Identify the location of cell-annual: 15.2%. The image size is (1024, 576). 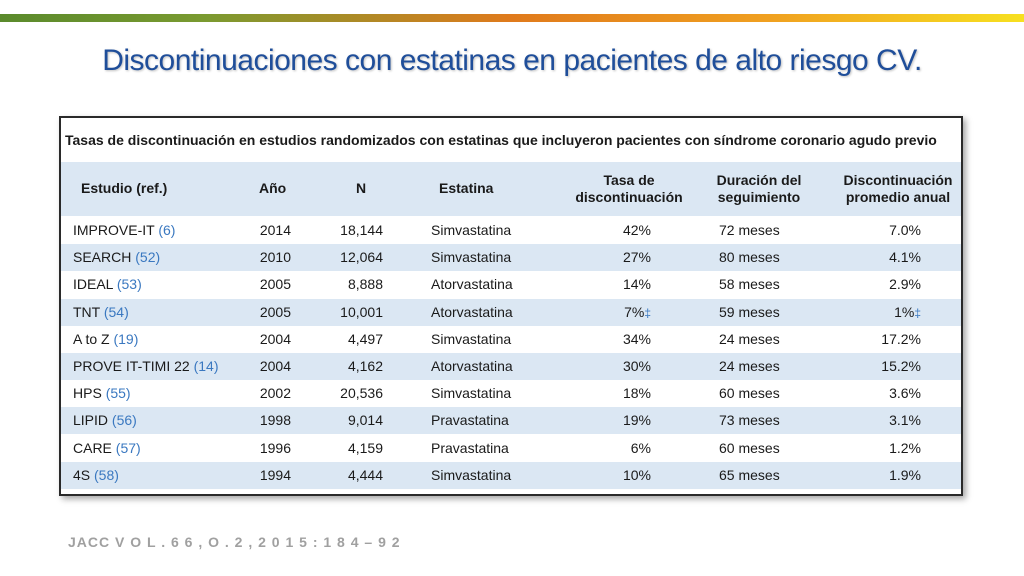
(881, 366).